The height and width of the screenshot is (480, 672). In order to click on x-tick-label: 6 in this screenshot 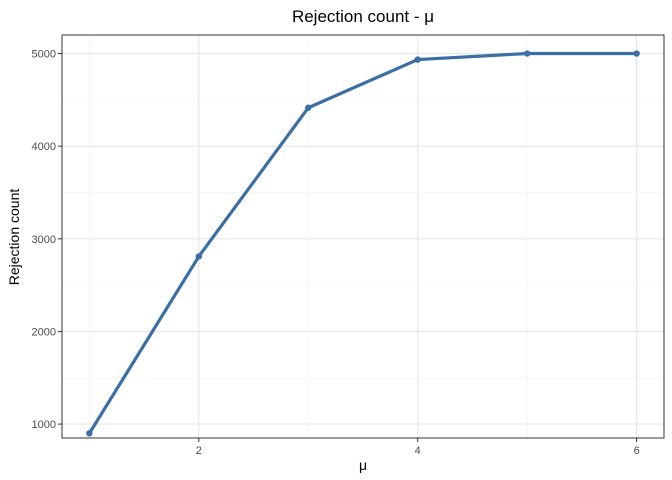, I will do `click(637, 451)`.